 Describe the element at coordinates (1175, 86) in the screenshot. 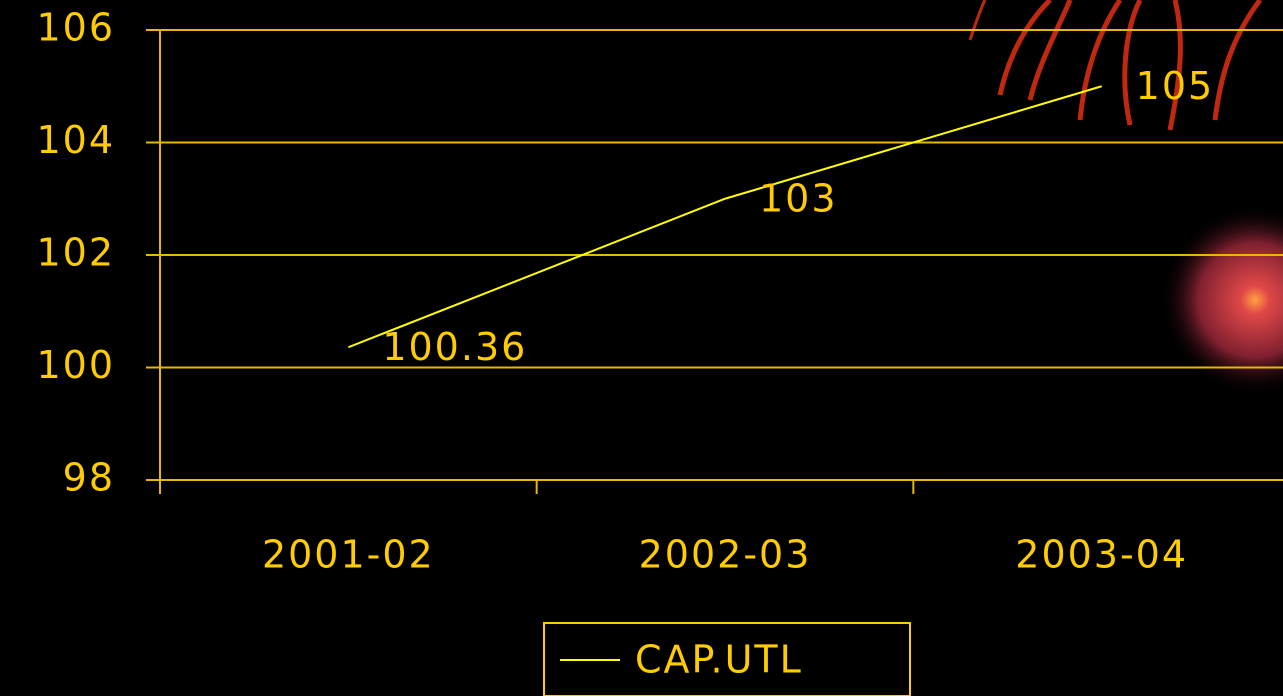

I see `data-label: 105` at that location.